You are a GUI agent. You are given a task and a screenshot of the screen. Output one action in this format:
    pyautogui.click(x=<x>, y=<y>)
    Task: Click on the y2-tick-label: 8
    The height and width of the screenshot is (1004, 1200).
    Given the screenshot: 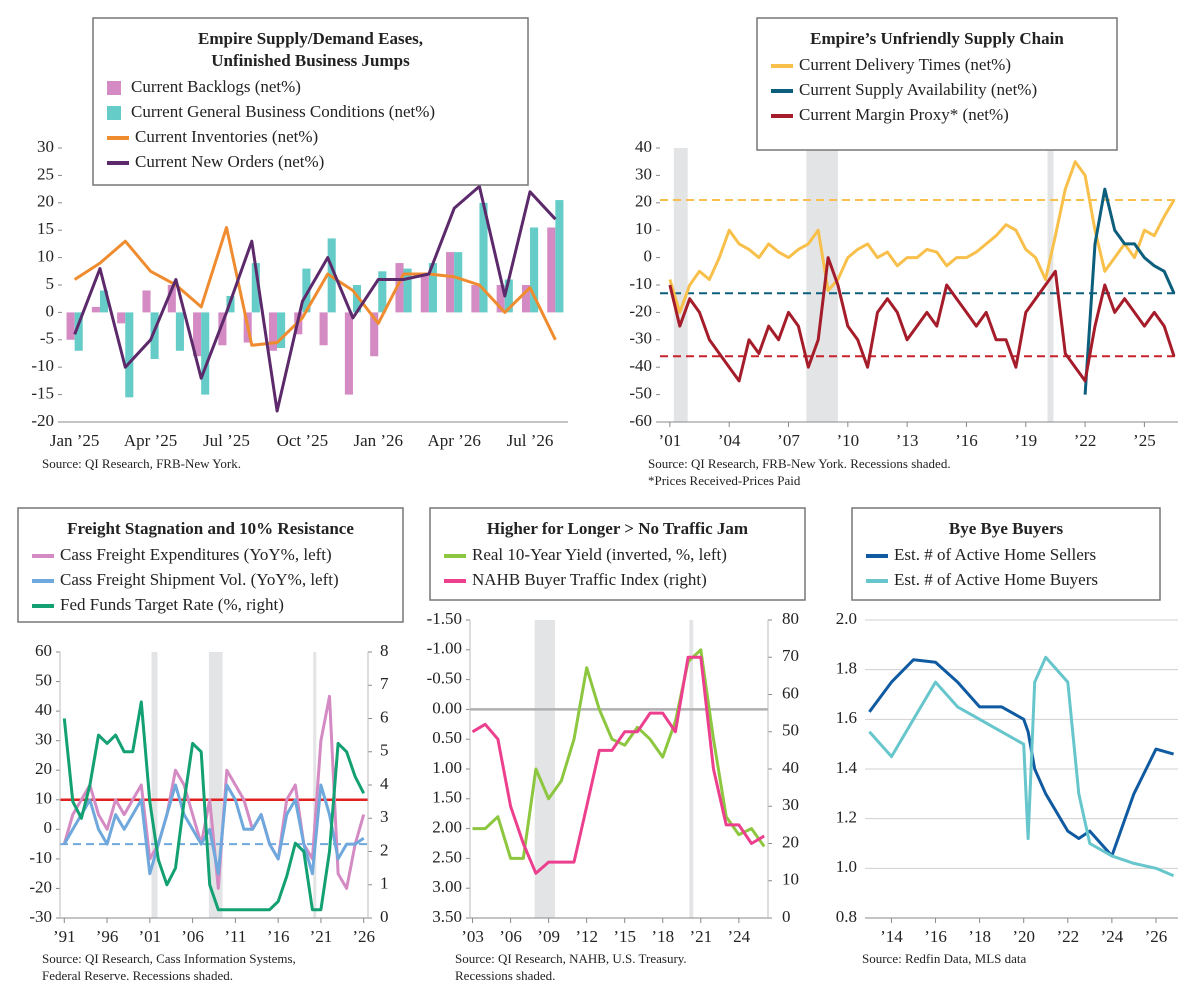 What is the action you would take?
    pyautogui.click(x=384, y=650)
    